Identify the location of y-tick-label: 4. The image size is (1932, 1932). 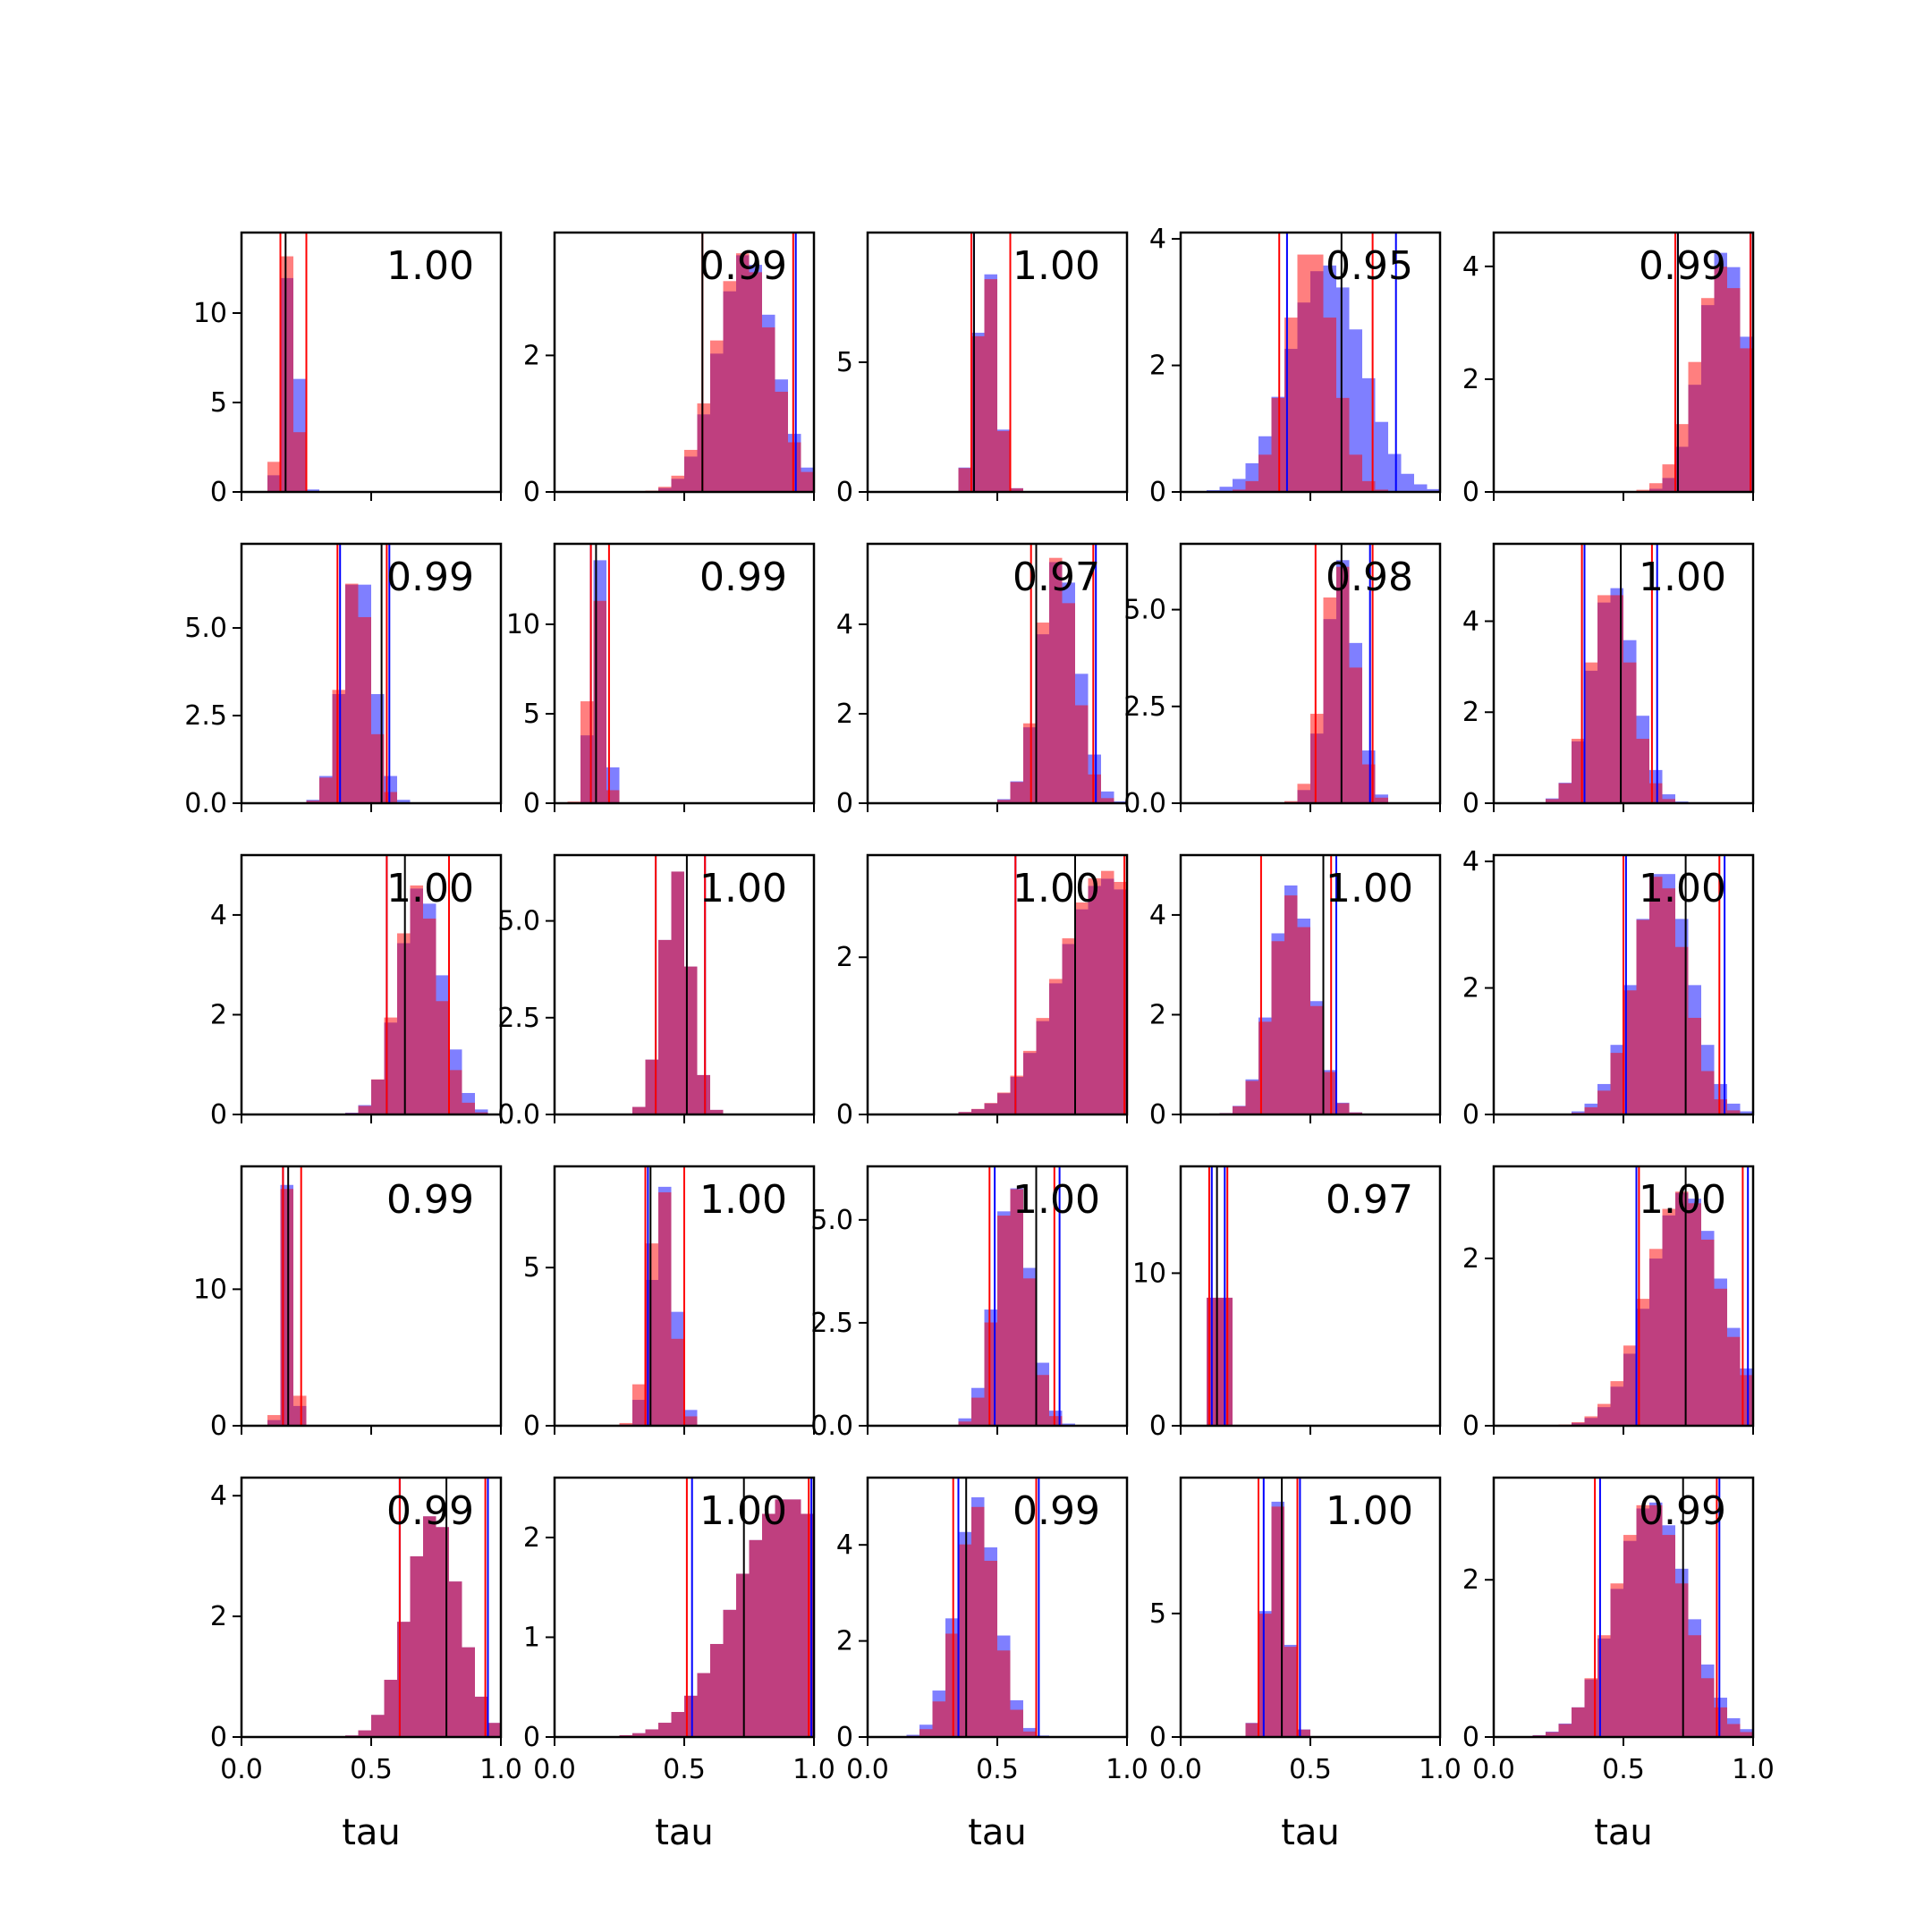
(218, 915).